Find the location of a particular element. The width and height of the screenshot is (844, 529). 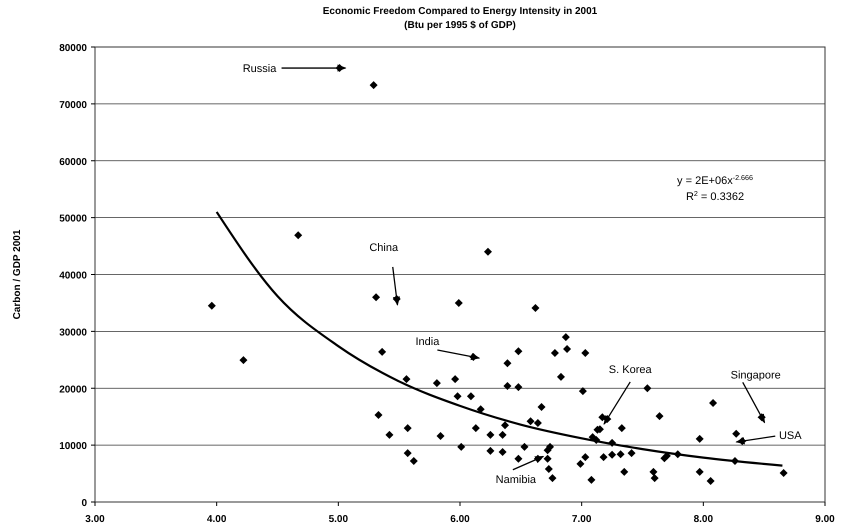

x-tick-label: 9.00 is located at coordinates (825, 519).